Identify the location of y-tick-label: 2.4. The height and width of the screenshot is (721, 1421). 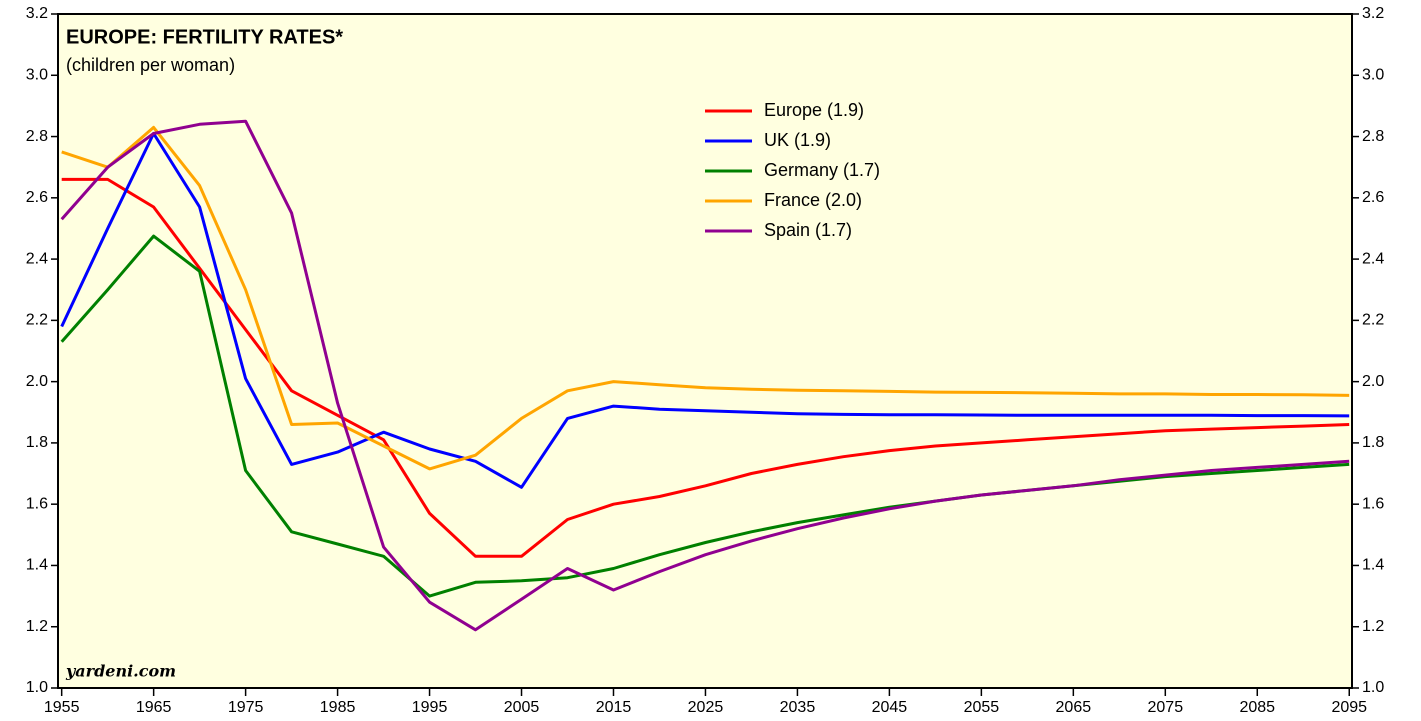
(37, 258).